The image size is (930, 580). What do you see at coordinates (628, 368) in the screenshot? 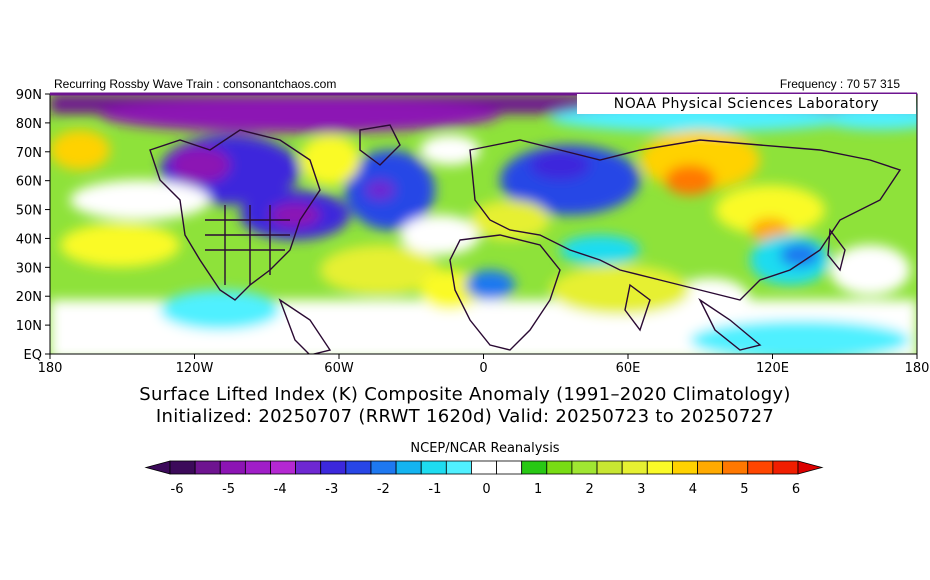
I see `lon-label: 60E` at bounding box center [628, 368].